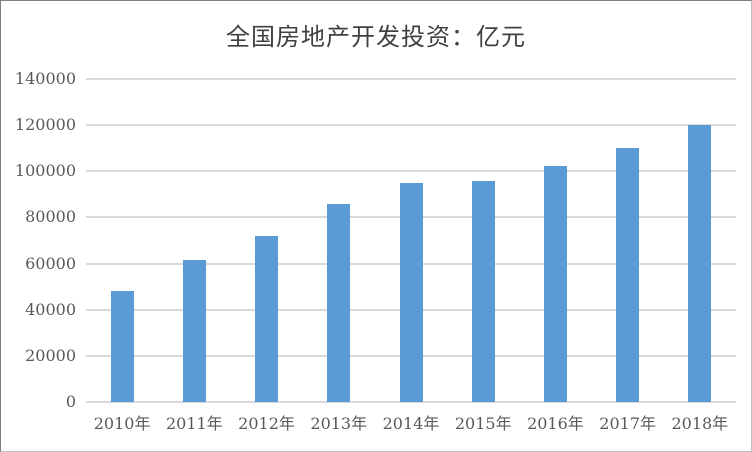 This screenshot has width=752, height=452. What do you see at coordinates (339, 423) in the screenshot?
I see `x-axis-tick-label: 2013年` at bounding box center [339, 423].